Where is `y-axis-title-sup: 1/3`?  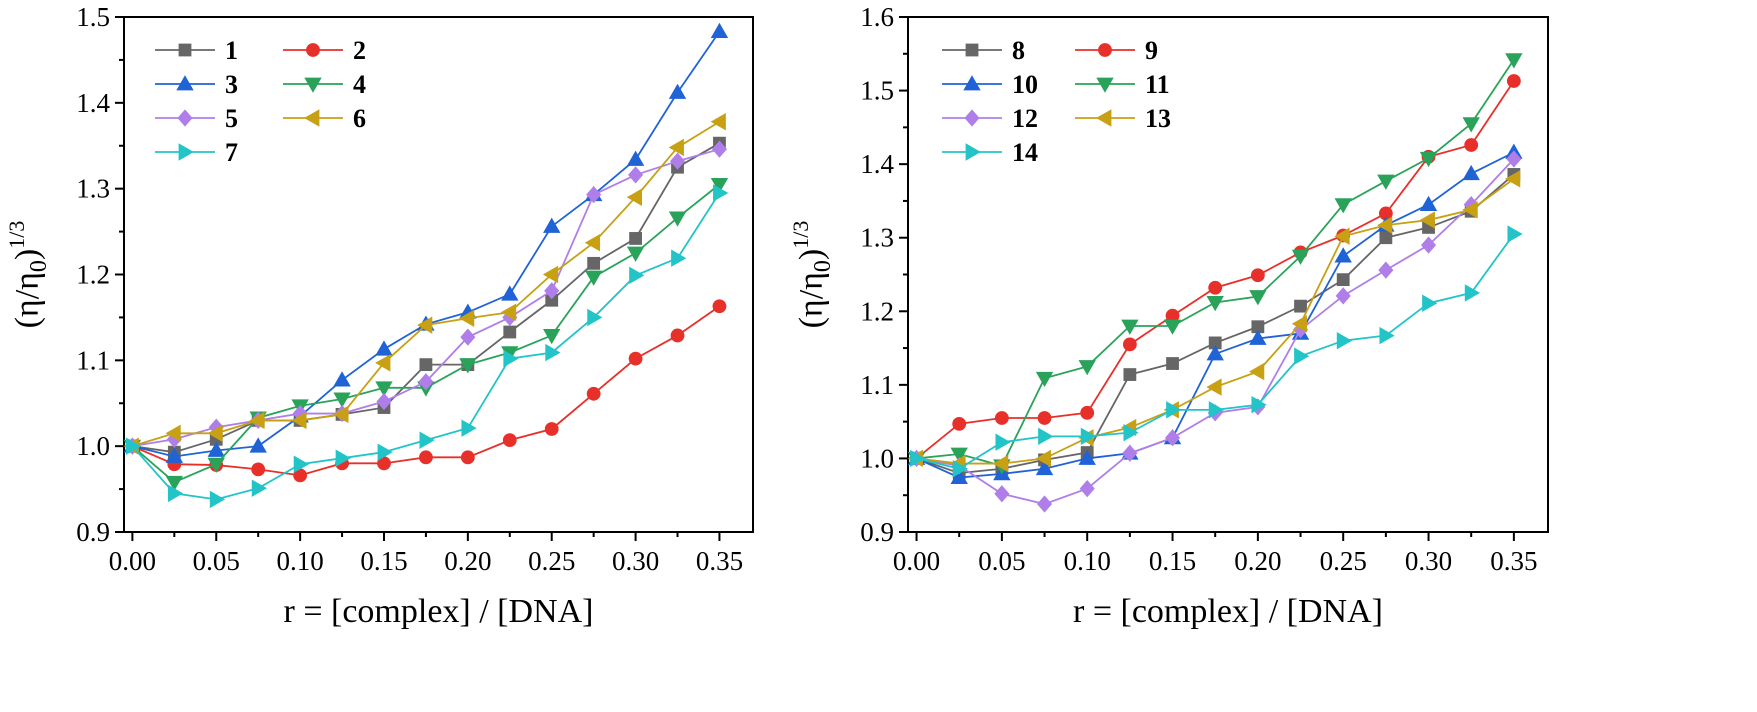
y-axis-title-sup: 1/3 is located at coordinates (800, 235).